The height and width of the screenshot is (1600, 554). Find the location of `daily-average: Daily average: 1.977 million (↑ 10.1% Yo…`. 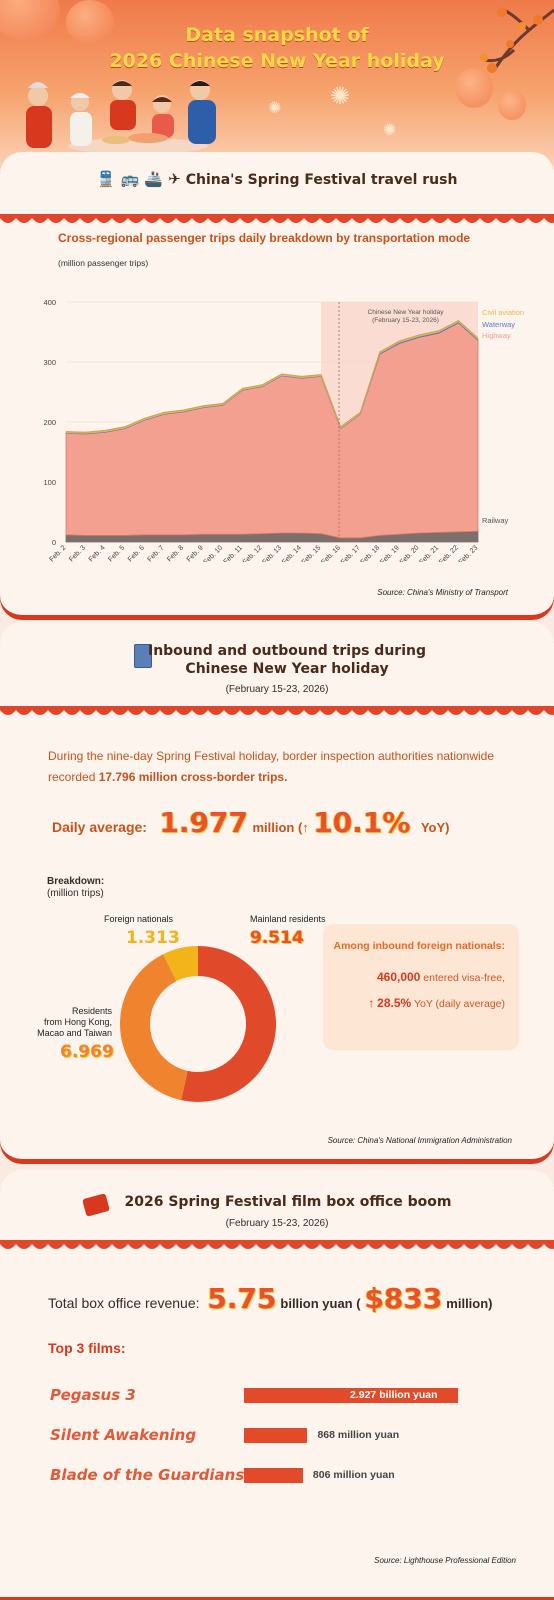

daily-average: Daily average: 1.977 million (↑ 10.1% Yo… is located at coordinates (251, 822).